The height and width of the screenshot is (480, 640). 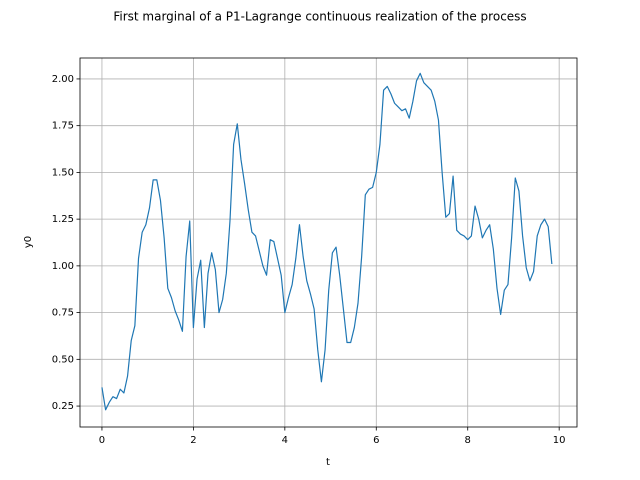 I want to click on y-tick-label: 1.75, so click(x=63, y=126).